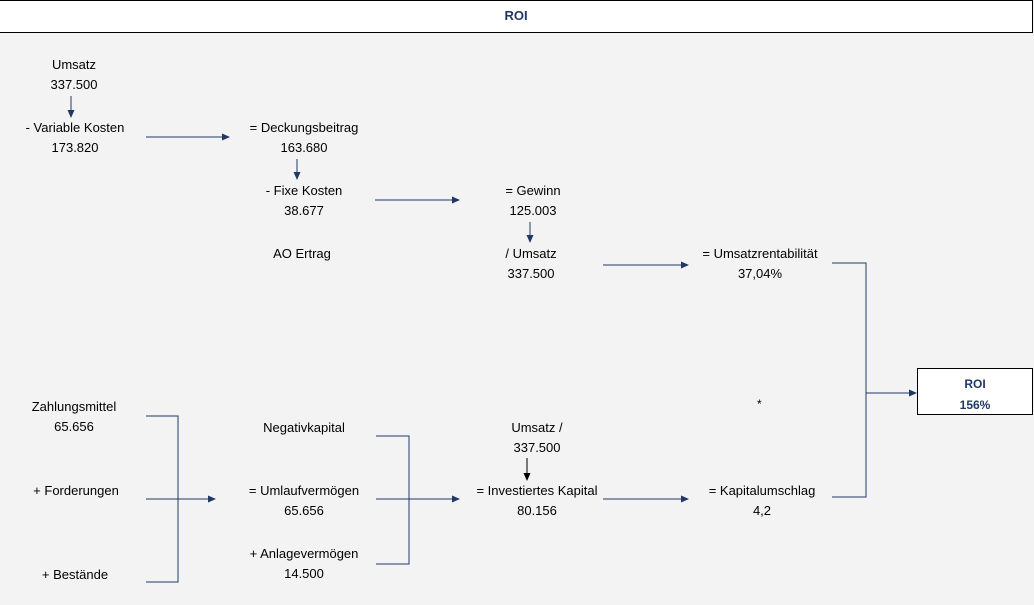 Image resolution: width=1034 pixels, height=605 pixels. Describe the element at coordinates (537, 438) in the screenshot. I see `node-umsatz-2: Umsatz / 337.500` at that location.